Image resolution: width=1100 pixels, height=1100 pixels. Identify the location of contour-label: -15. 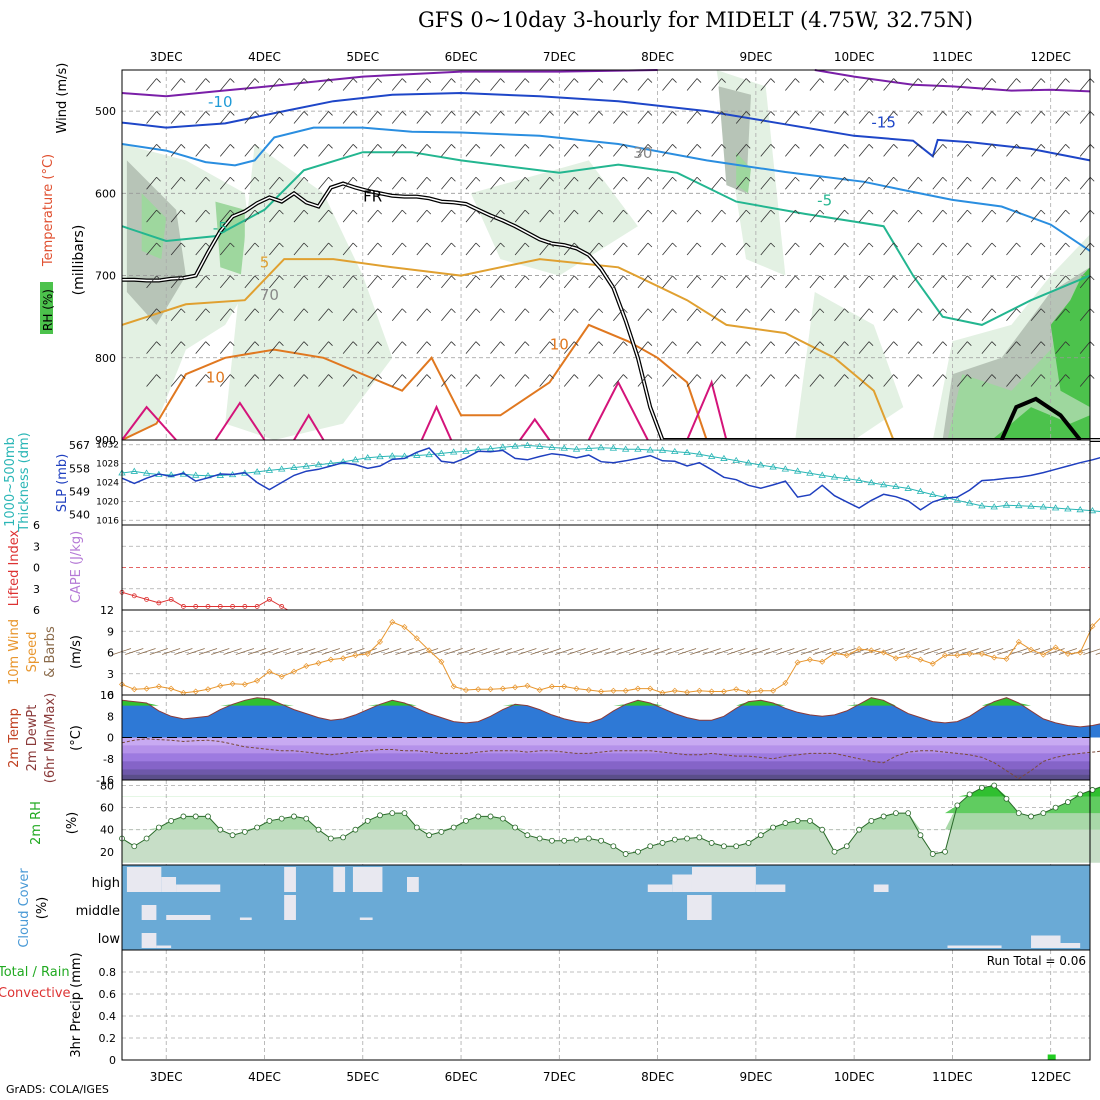
(883, 123).